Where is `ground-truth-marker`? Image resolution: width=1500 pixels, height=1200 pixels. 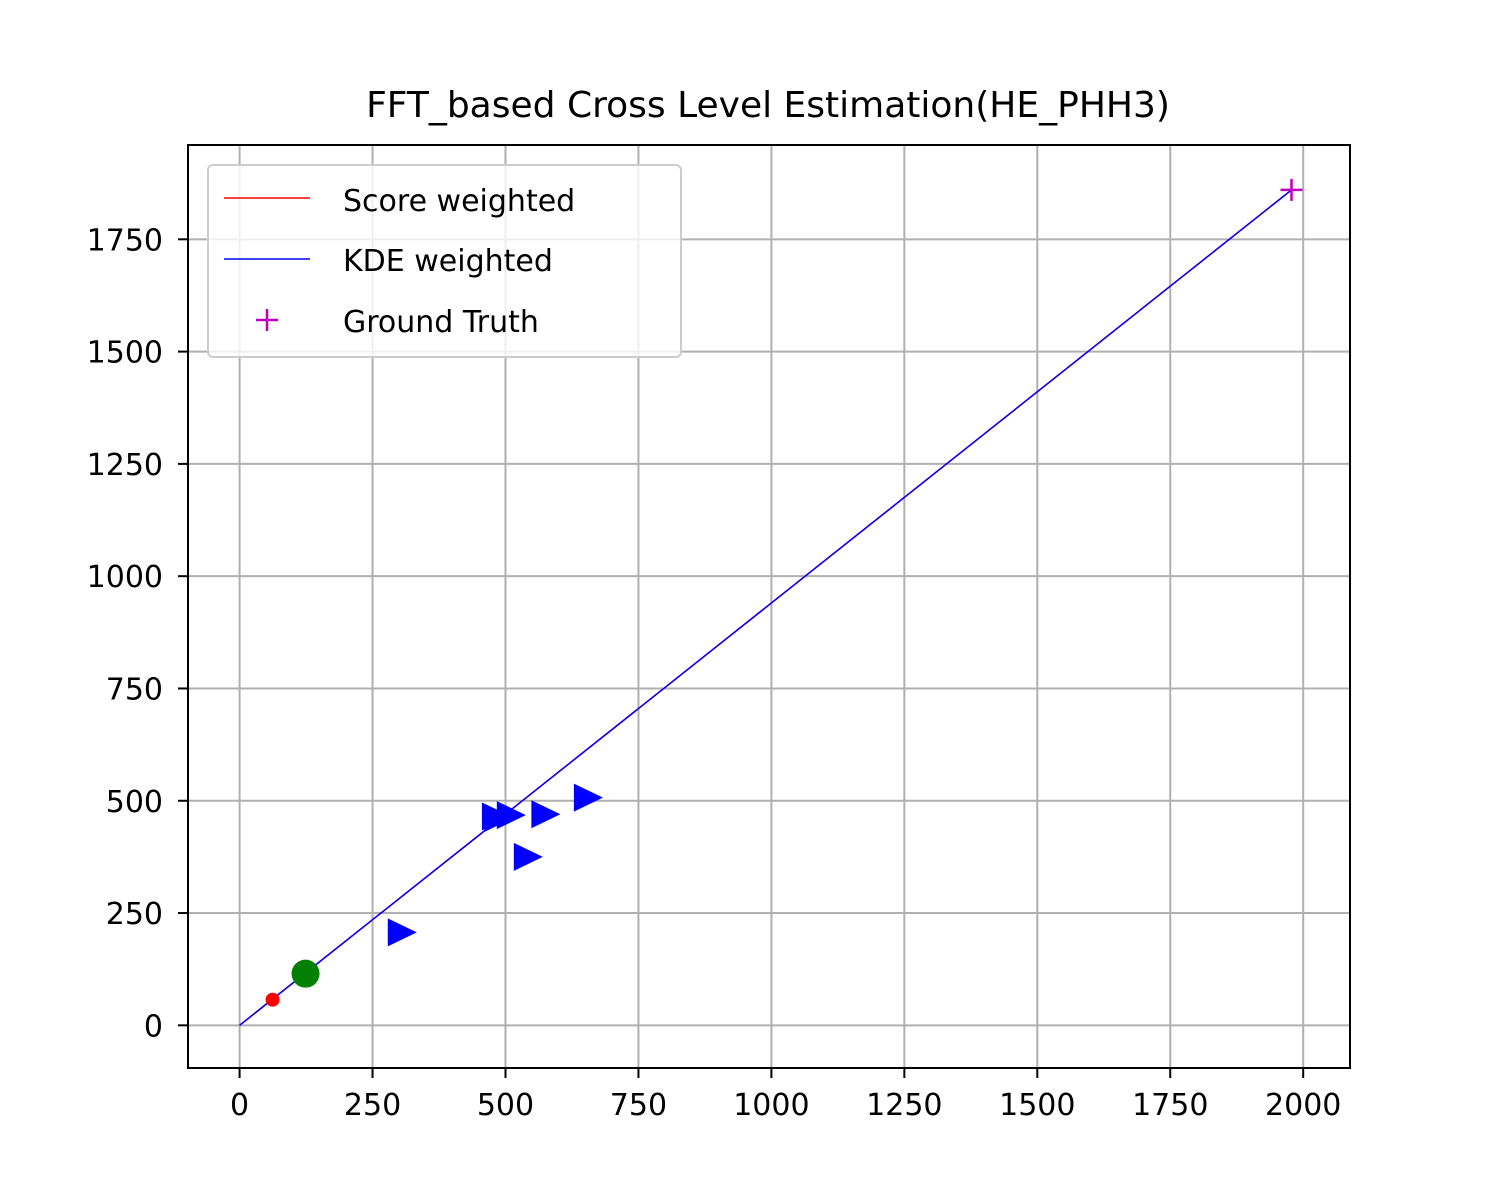
ground-truth-marker is located at coordinates (1291, 189).